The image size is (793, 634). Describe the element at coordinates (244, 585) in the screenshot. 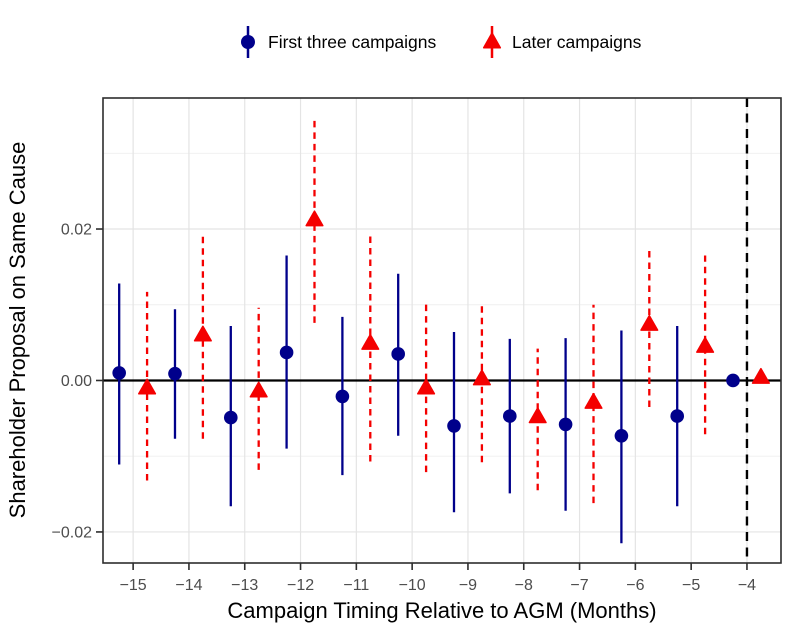

I see `x-tick-label: −13` at that location.